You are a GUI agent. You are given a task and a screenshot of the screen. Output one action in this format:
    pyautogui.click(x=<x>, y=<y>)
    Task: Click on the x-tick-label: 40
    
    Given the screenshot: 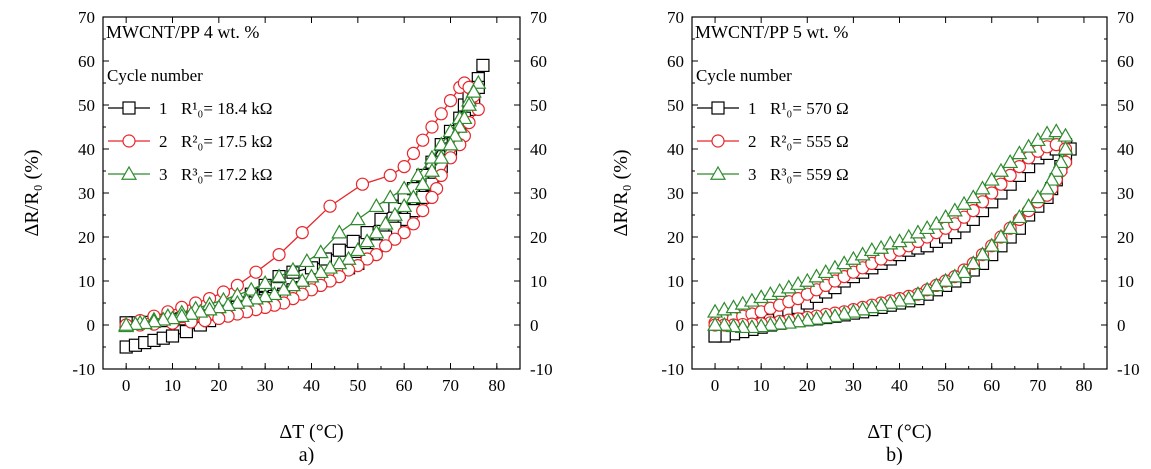 What is the action you would take?
    pyautogui.click(x=899, y=385)
    